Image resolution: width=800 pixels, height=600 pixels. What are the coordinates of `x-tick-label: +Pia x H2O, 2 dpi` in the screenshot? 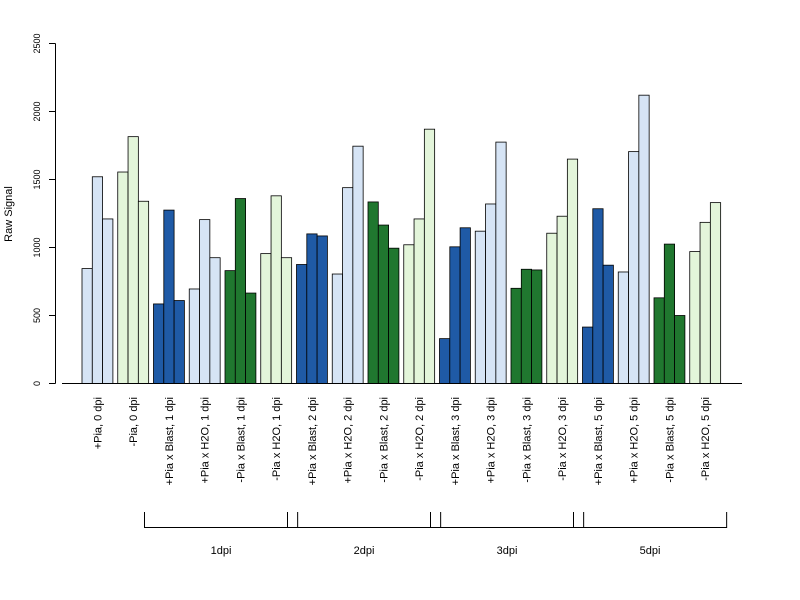 It's located at (349, 440).